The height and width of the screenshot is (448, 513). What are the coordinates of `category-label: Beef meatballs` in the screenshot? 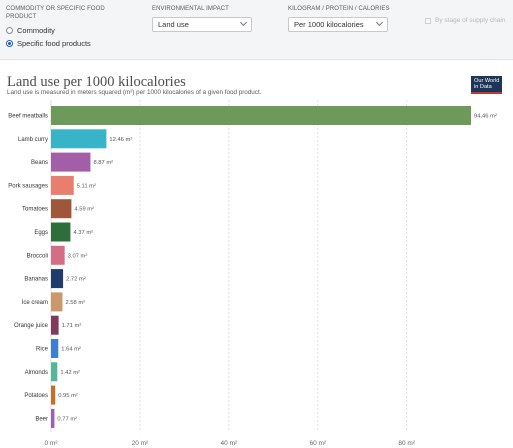 It's located at (28, 117).